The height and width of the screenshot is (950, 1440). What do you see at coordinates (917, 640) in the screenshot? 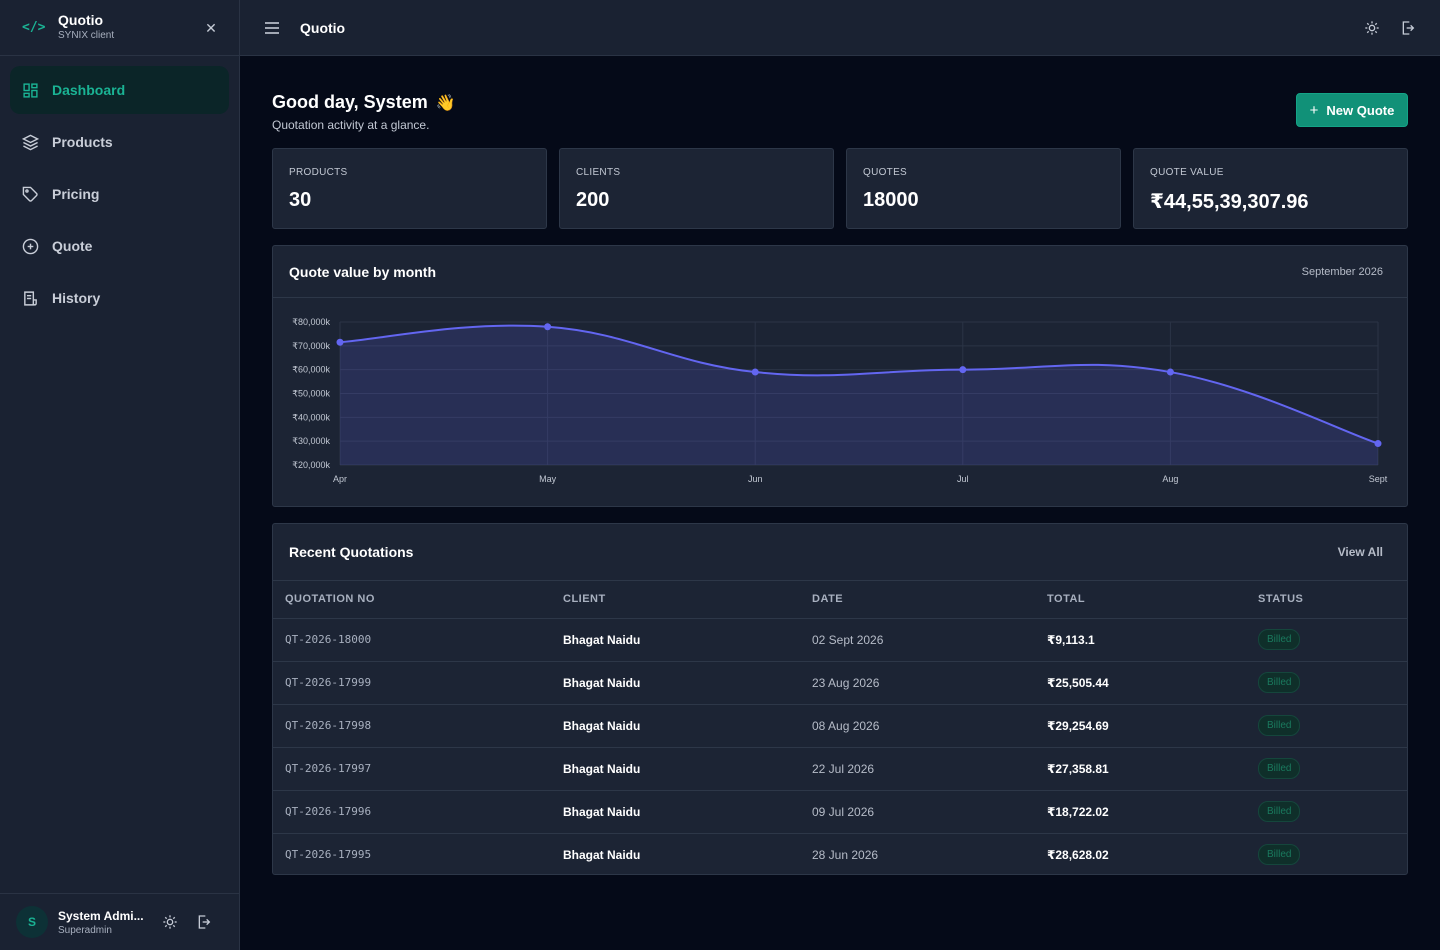
I see `quote-date: 02 Sept 2026` at bounding box center [917, 640].